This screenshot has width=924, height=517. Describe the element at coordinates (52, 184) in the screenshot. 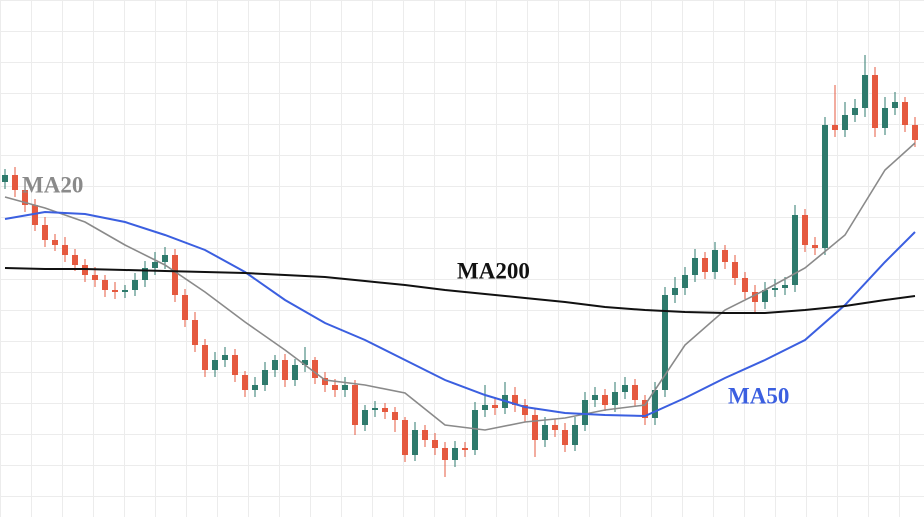

I see `line-label: MA20` at that location.